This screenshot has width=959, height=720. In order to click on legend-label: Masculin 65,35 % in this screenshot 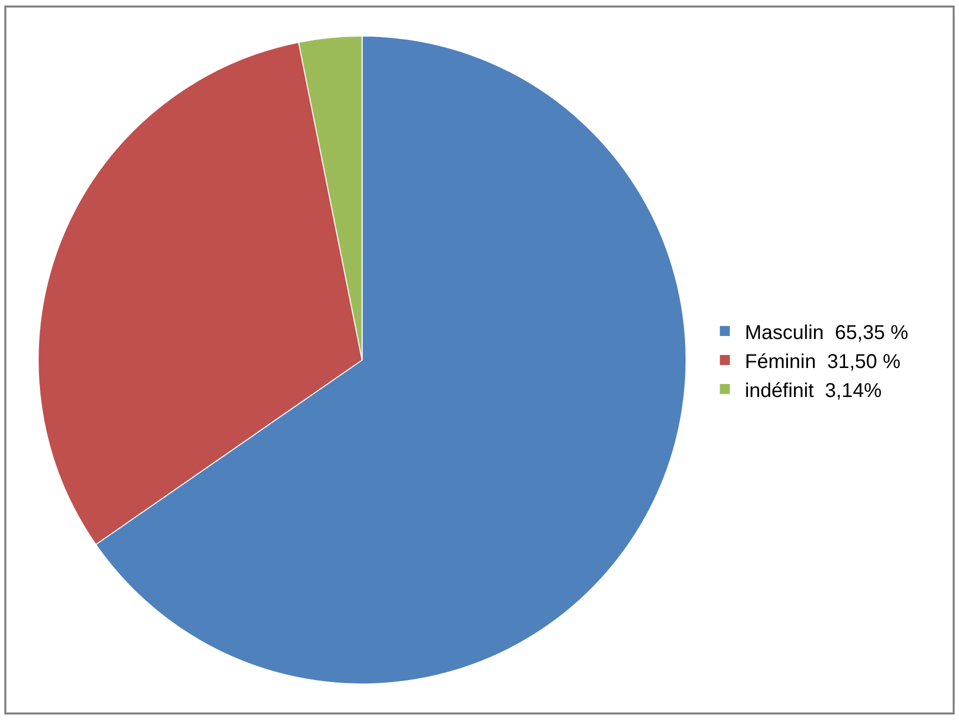, I will do `click(826, 333)`.